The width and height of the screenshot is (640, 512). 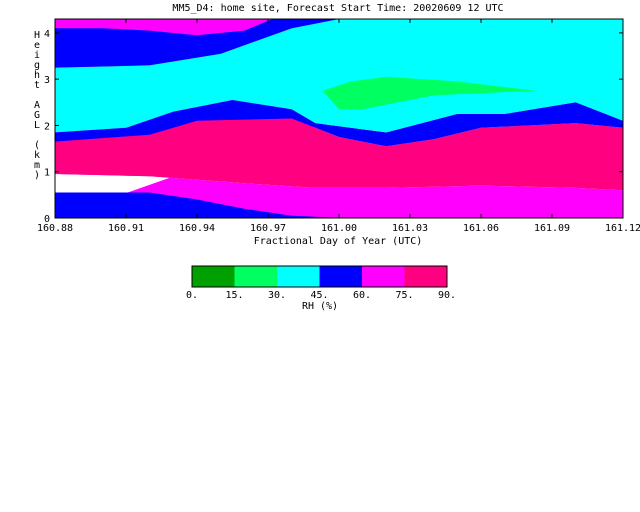 What do you see at coordinates (410, 228) in the screenshot?
I see `x-tick-label: 161.03` at bounding box center [410, 228].